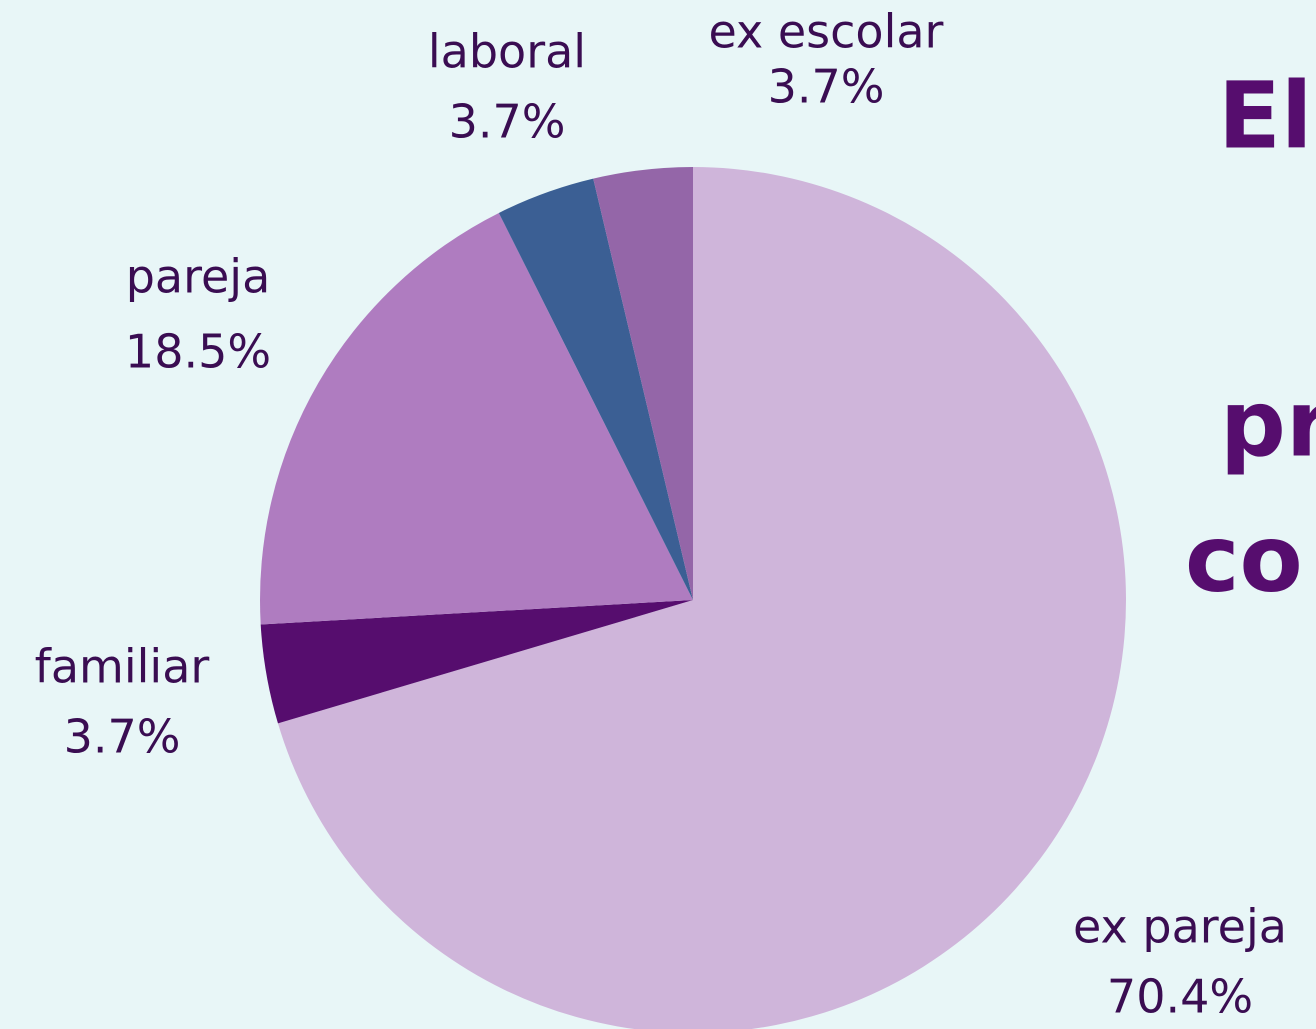 The width and height of the screenshot is (1316, 1029). Describe the element at coordinates (122, 667) in the screenshot. I see `slice-label: familiar` at that location.